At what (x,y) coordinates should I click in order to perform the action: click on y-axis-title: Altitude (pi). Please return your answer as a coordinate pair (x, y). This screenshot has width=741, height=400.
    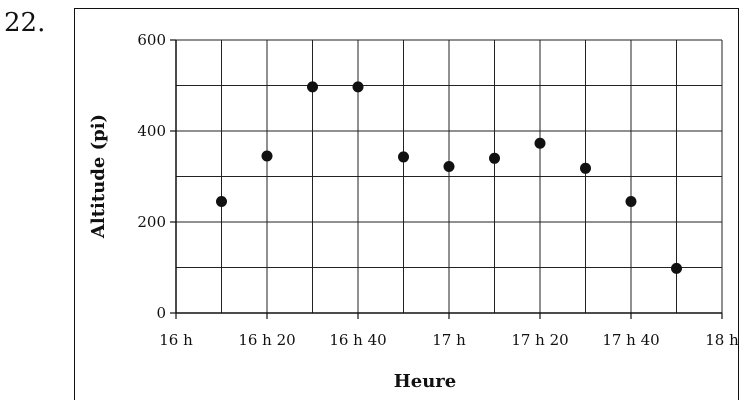
    Looking at the image, I should click on (98, 176).